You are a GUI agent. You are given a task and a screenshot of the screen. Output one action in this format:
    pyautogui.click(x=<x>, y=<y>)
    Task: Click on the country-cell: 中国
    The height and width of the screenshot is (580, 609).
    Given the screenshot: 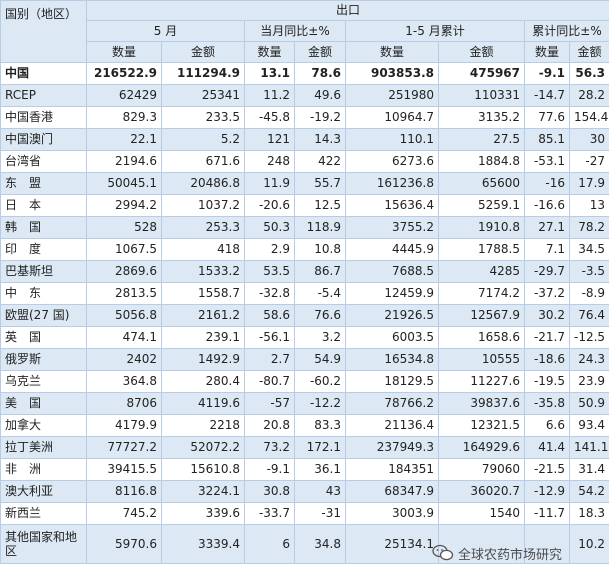 What is the action you would take?
    pyautogui.click(x=43, y=73)
    